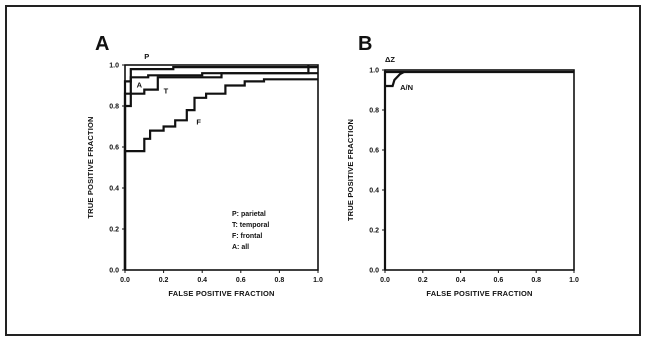  I want to click on panel-a-letter: A, so click(102, 44).